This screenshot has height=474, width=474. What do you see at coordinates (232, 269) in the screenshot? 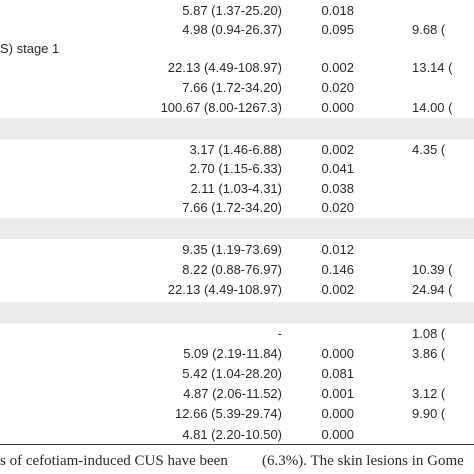
I see `odds-ratio-univariate: 8.22 (0.88-76.97)` at bounding box center [232, 269].